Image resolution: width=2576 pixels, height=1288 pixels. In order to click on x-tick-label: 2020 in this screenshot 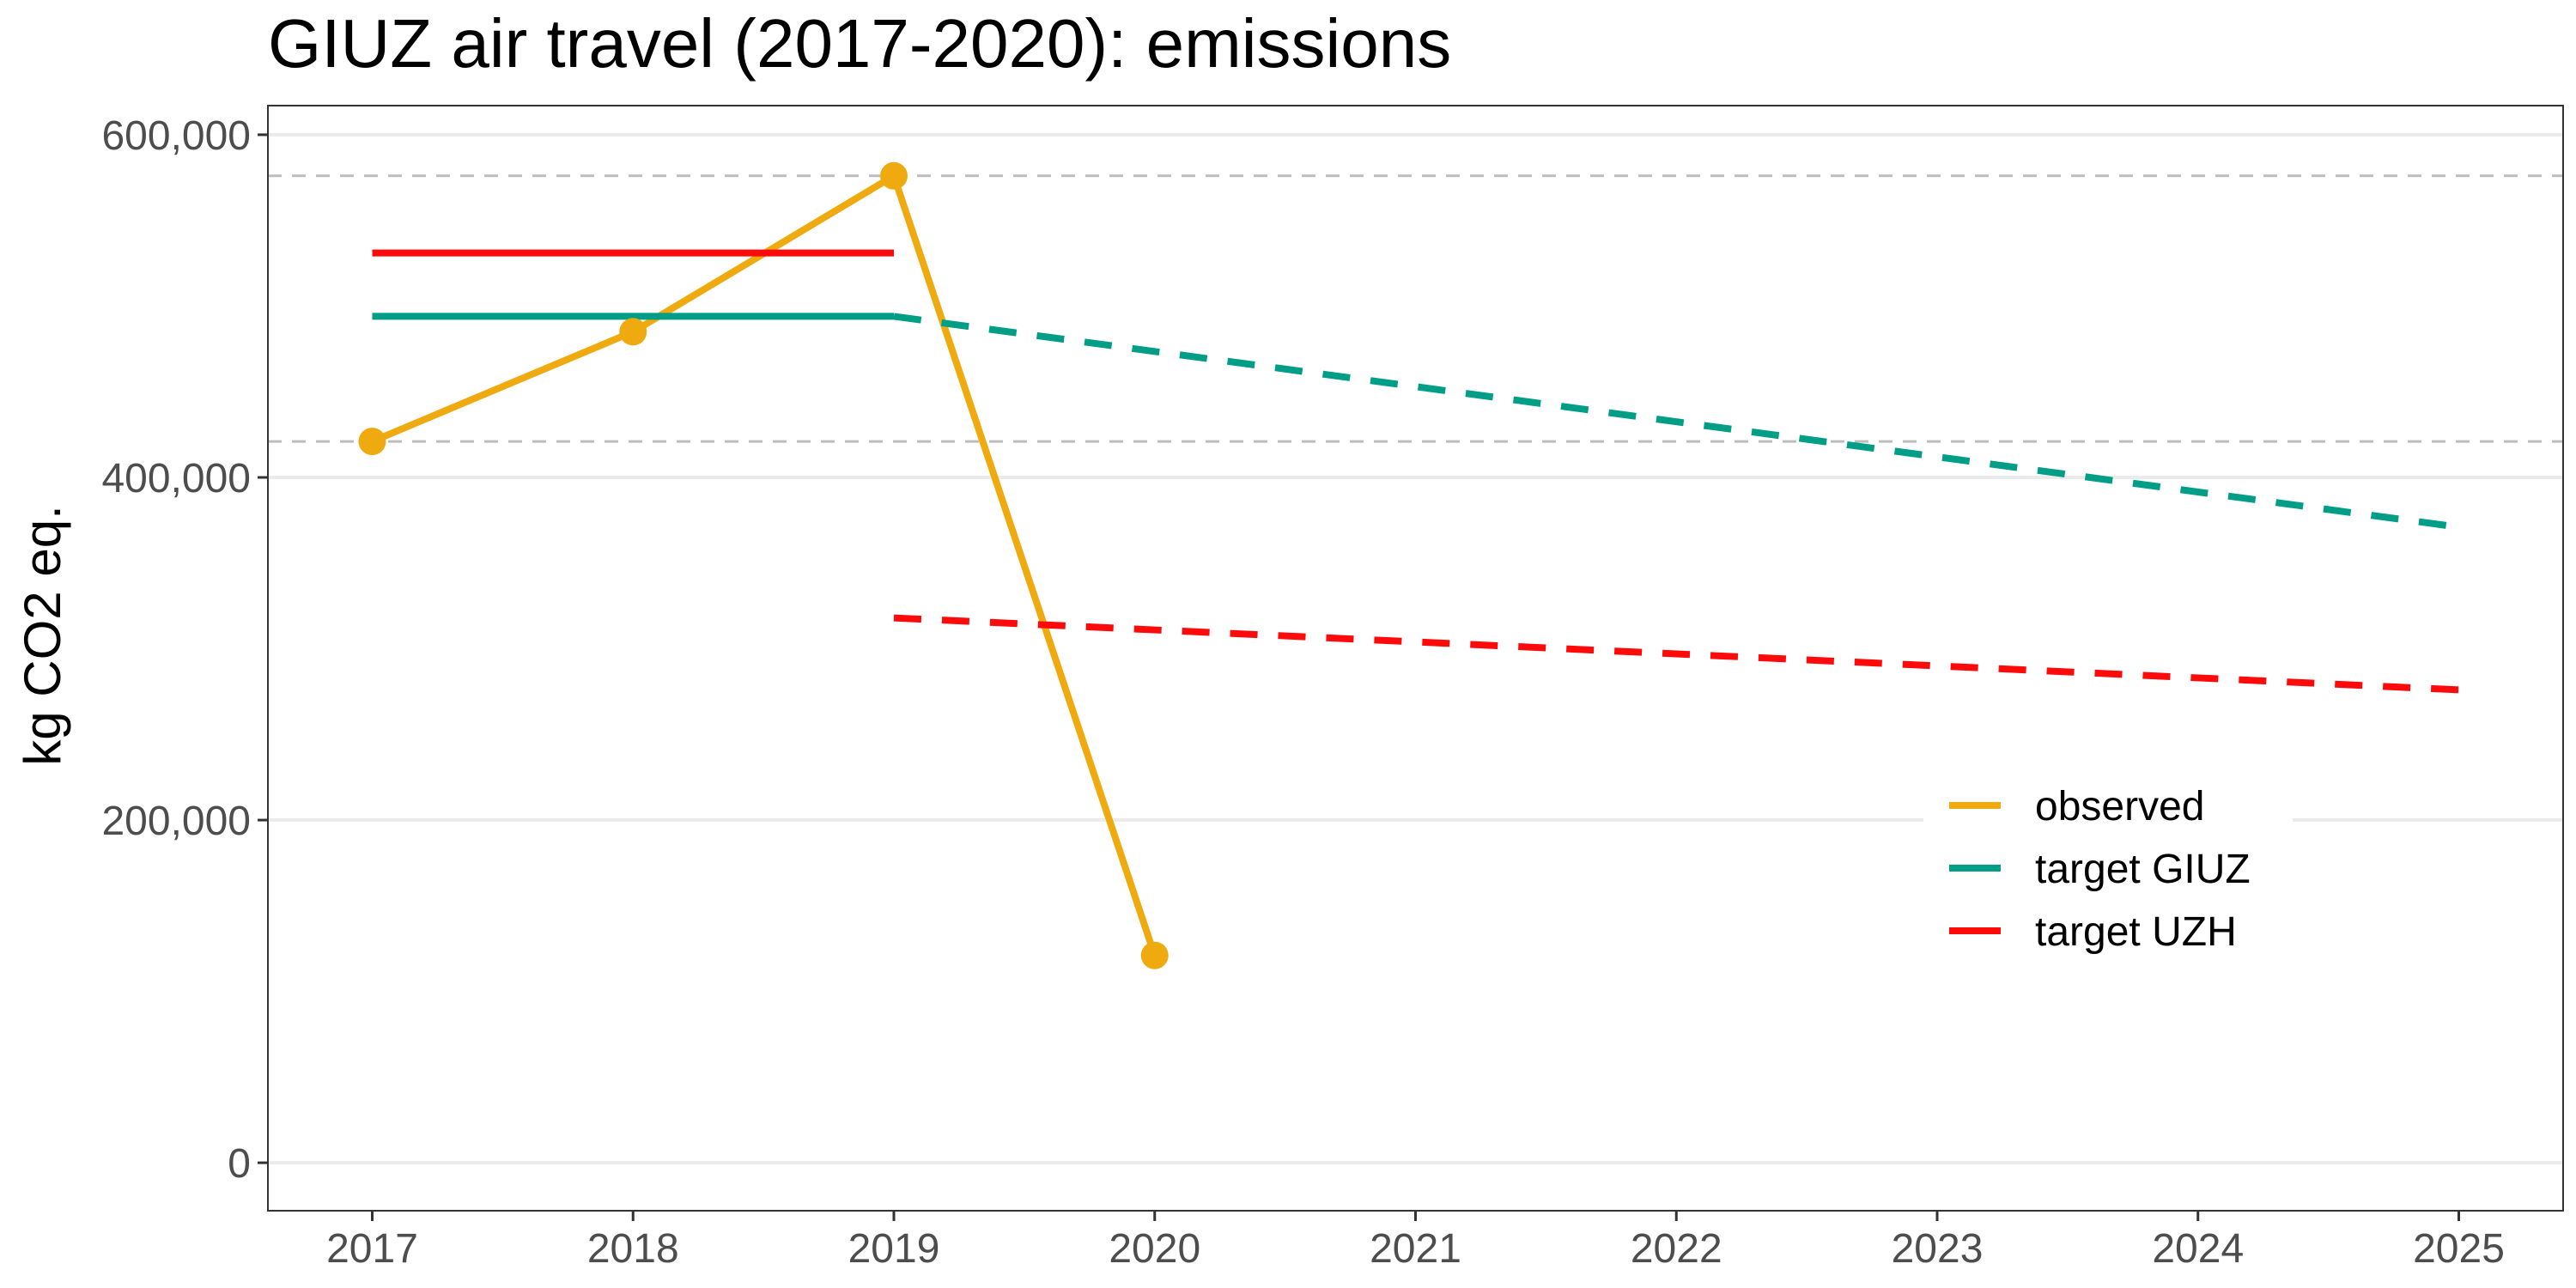, I will do `click(1155, 1249)`.